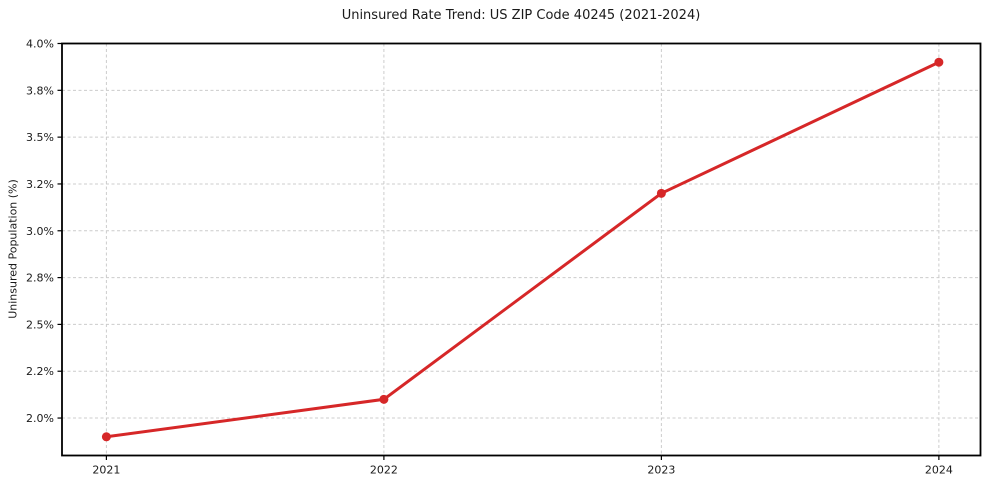 The height and width of the screenshot is (490, 989). What do you see at coordinates (40, 231) in the screenshot?
I see `y-tick-label: 3.0%` at bounding box center [40, 231].